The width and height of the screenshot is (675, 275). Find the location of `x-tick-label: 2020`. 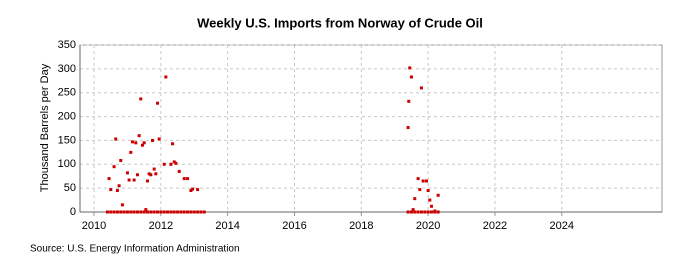

x-tick-label: 2020 is located at coordinates (428, 226).